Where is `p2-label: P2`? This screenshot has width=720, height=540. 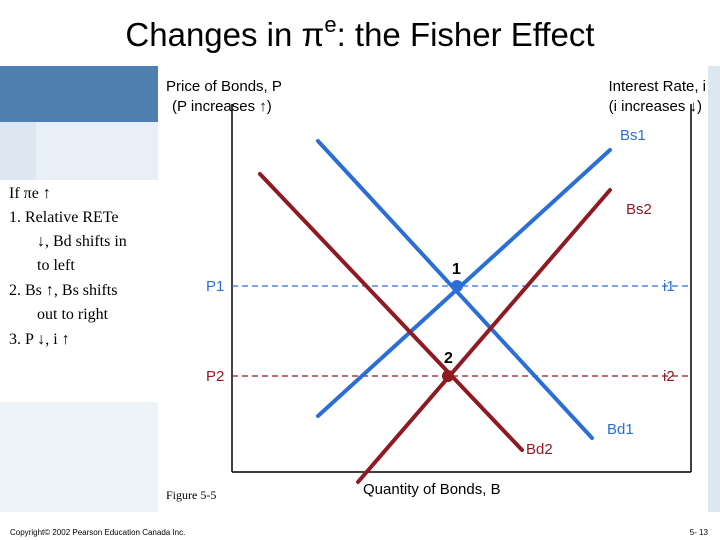
p2-label: P2 is located at coordinates (215, 376).